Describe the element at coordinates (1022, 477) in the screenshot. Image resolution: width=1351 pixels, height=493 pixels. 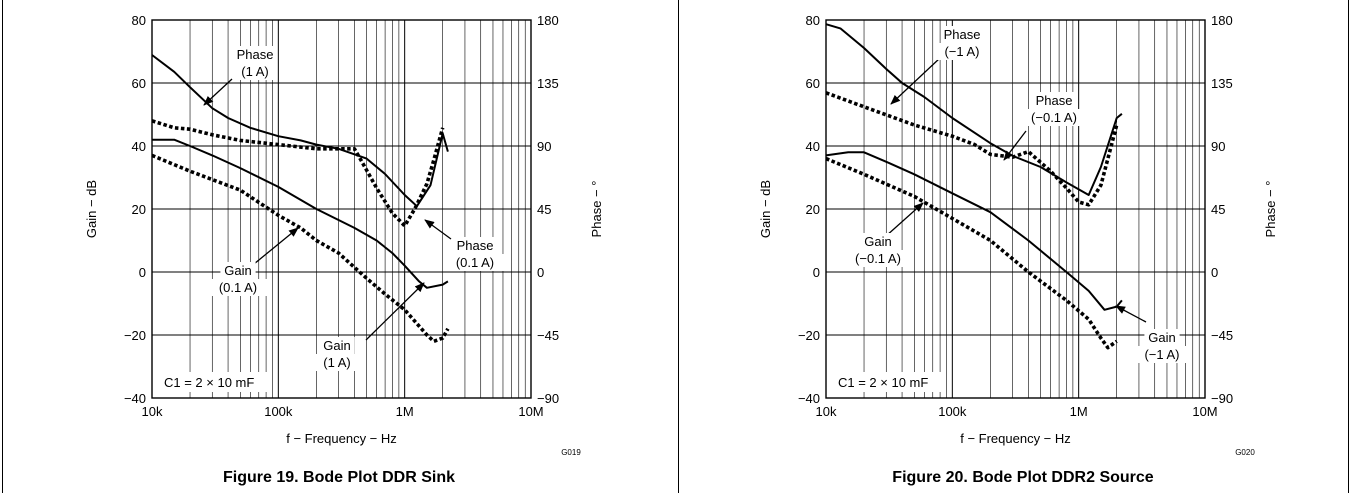
I see `figure-caption: Figure 20. Bode Plot DDR2 Source` at that location.